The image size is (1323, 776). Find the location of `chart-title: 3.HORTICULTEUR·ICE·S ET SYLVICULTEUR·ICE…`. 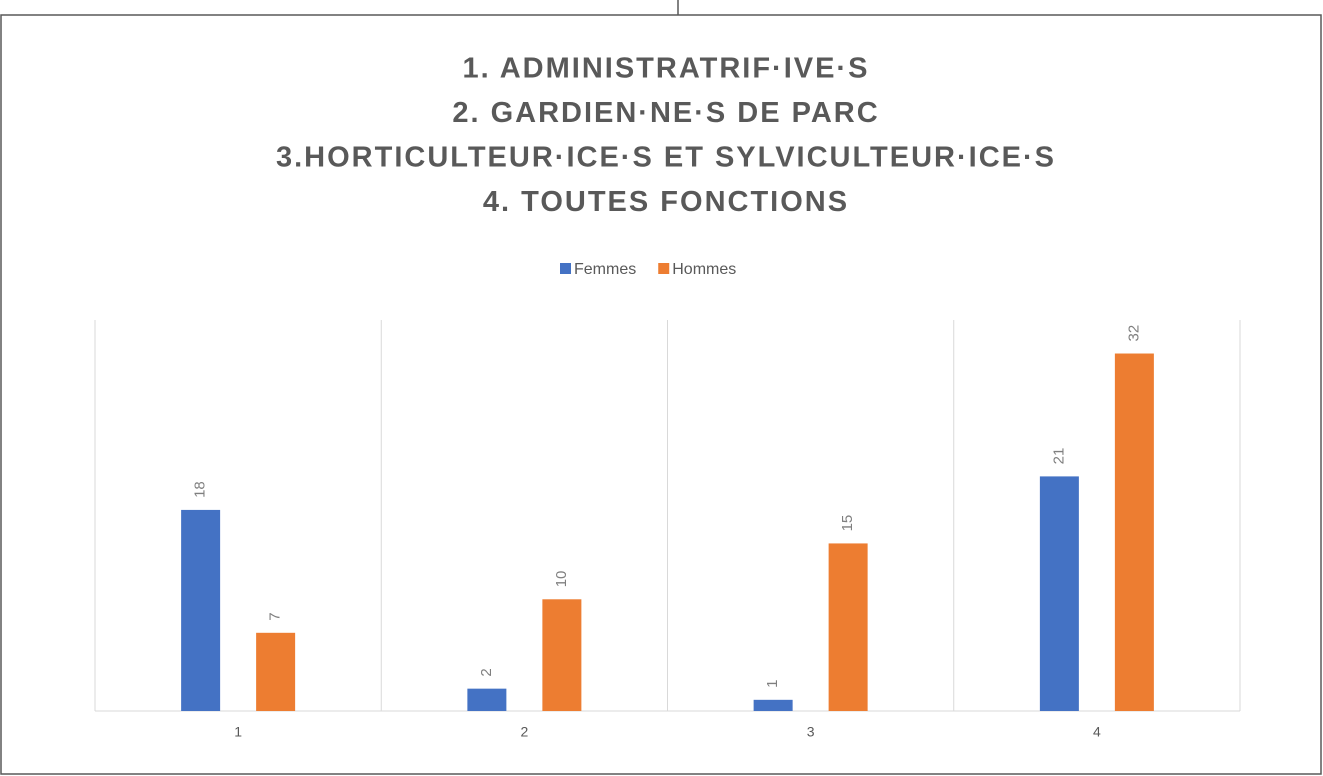

chart-title: 3.HORTICULTEUR·ICE·S ET SYLVICULTEUR·ICE… is located at coordinates (666, 158).